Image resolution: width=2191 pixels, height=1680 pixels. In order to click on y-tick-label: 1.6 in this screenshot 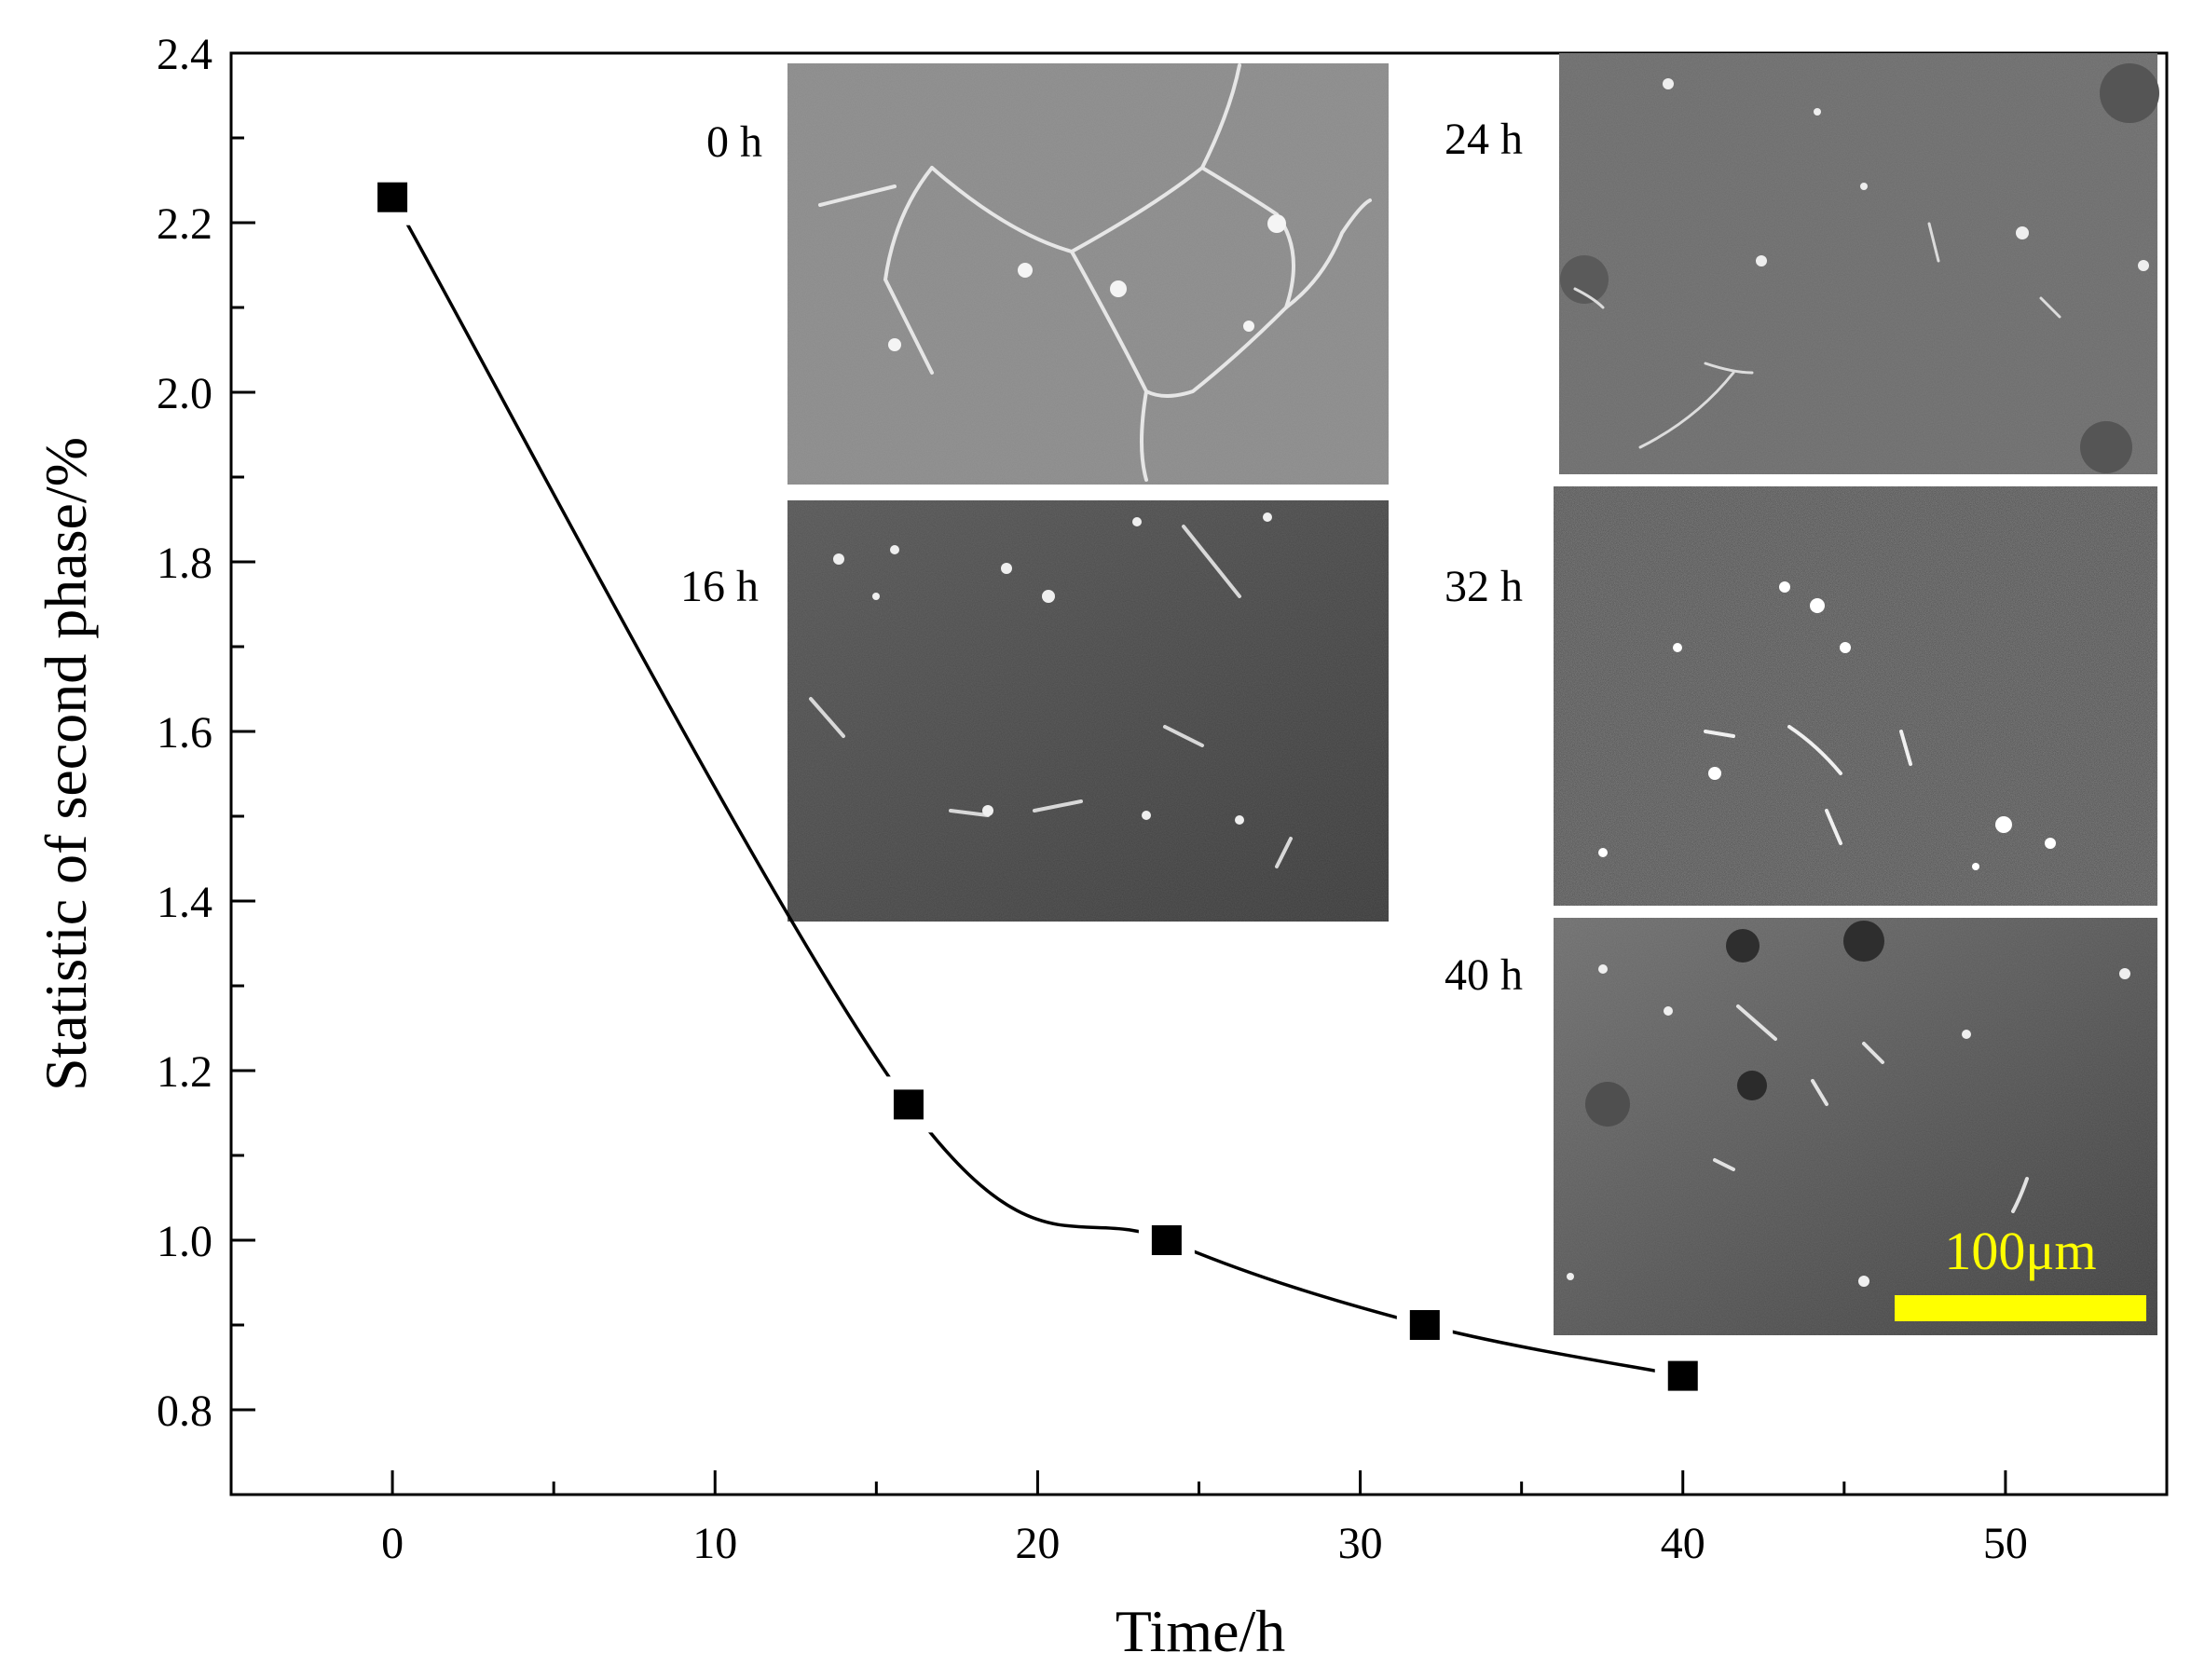, I will do `click(184, 733)`.